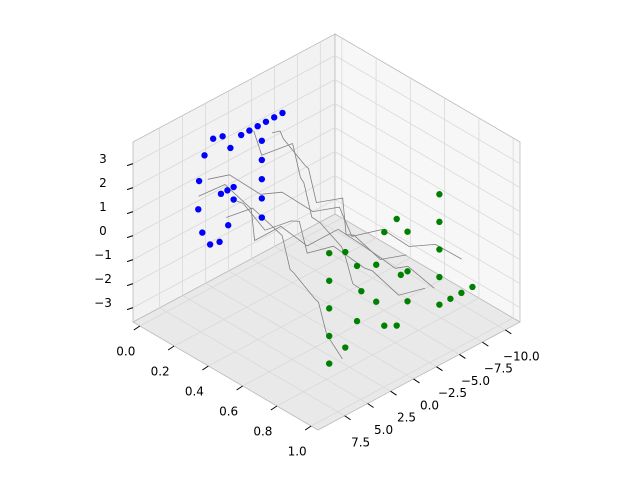 This screenshot has height=480, width=640. What do you see at coordinates (103, 207) in the screenshot?
I see `z-tick-label: 1` at bounding box center [103, 207].